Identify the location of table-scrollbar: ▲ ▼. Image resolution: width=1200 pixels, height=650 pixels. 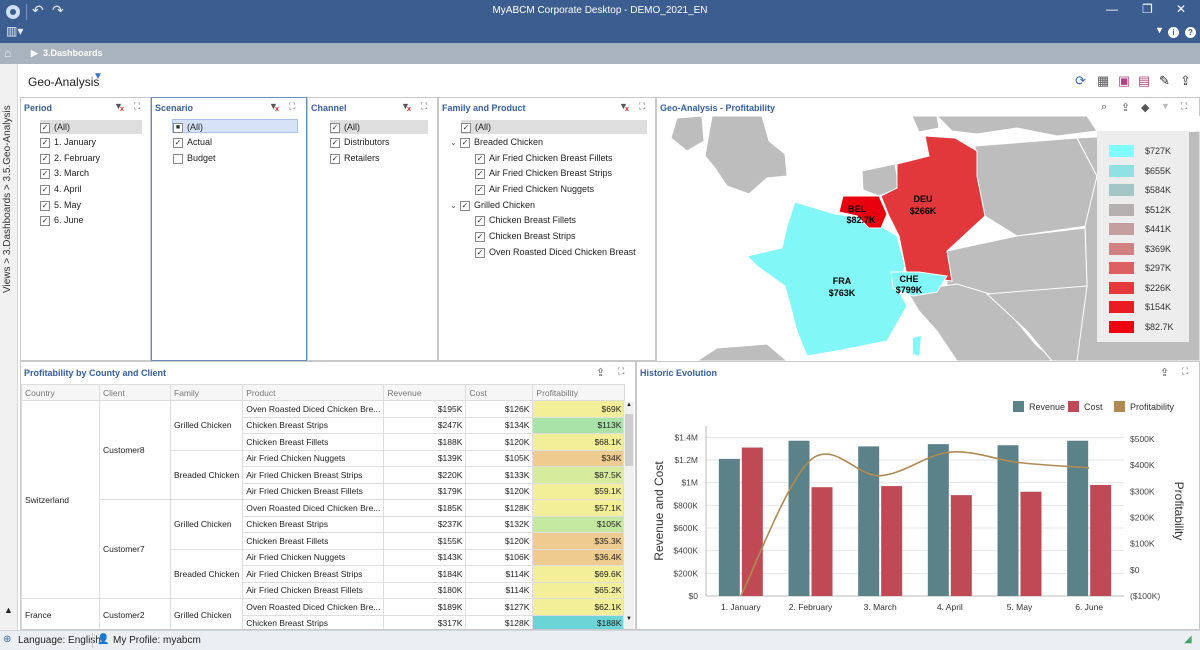
(628, 515).